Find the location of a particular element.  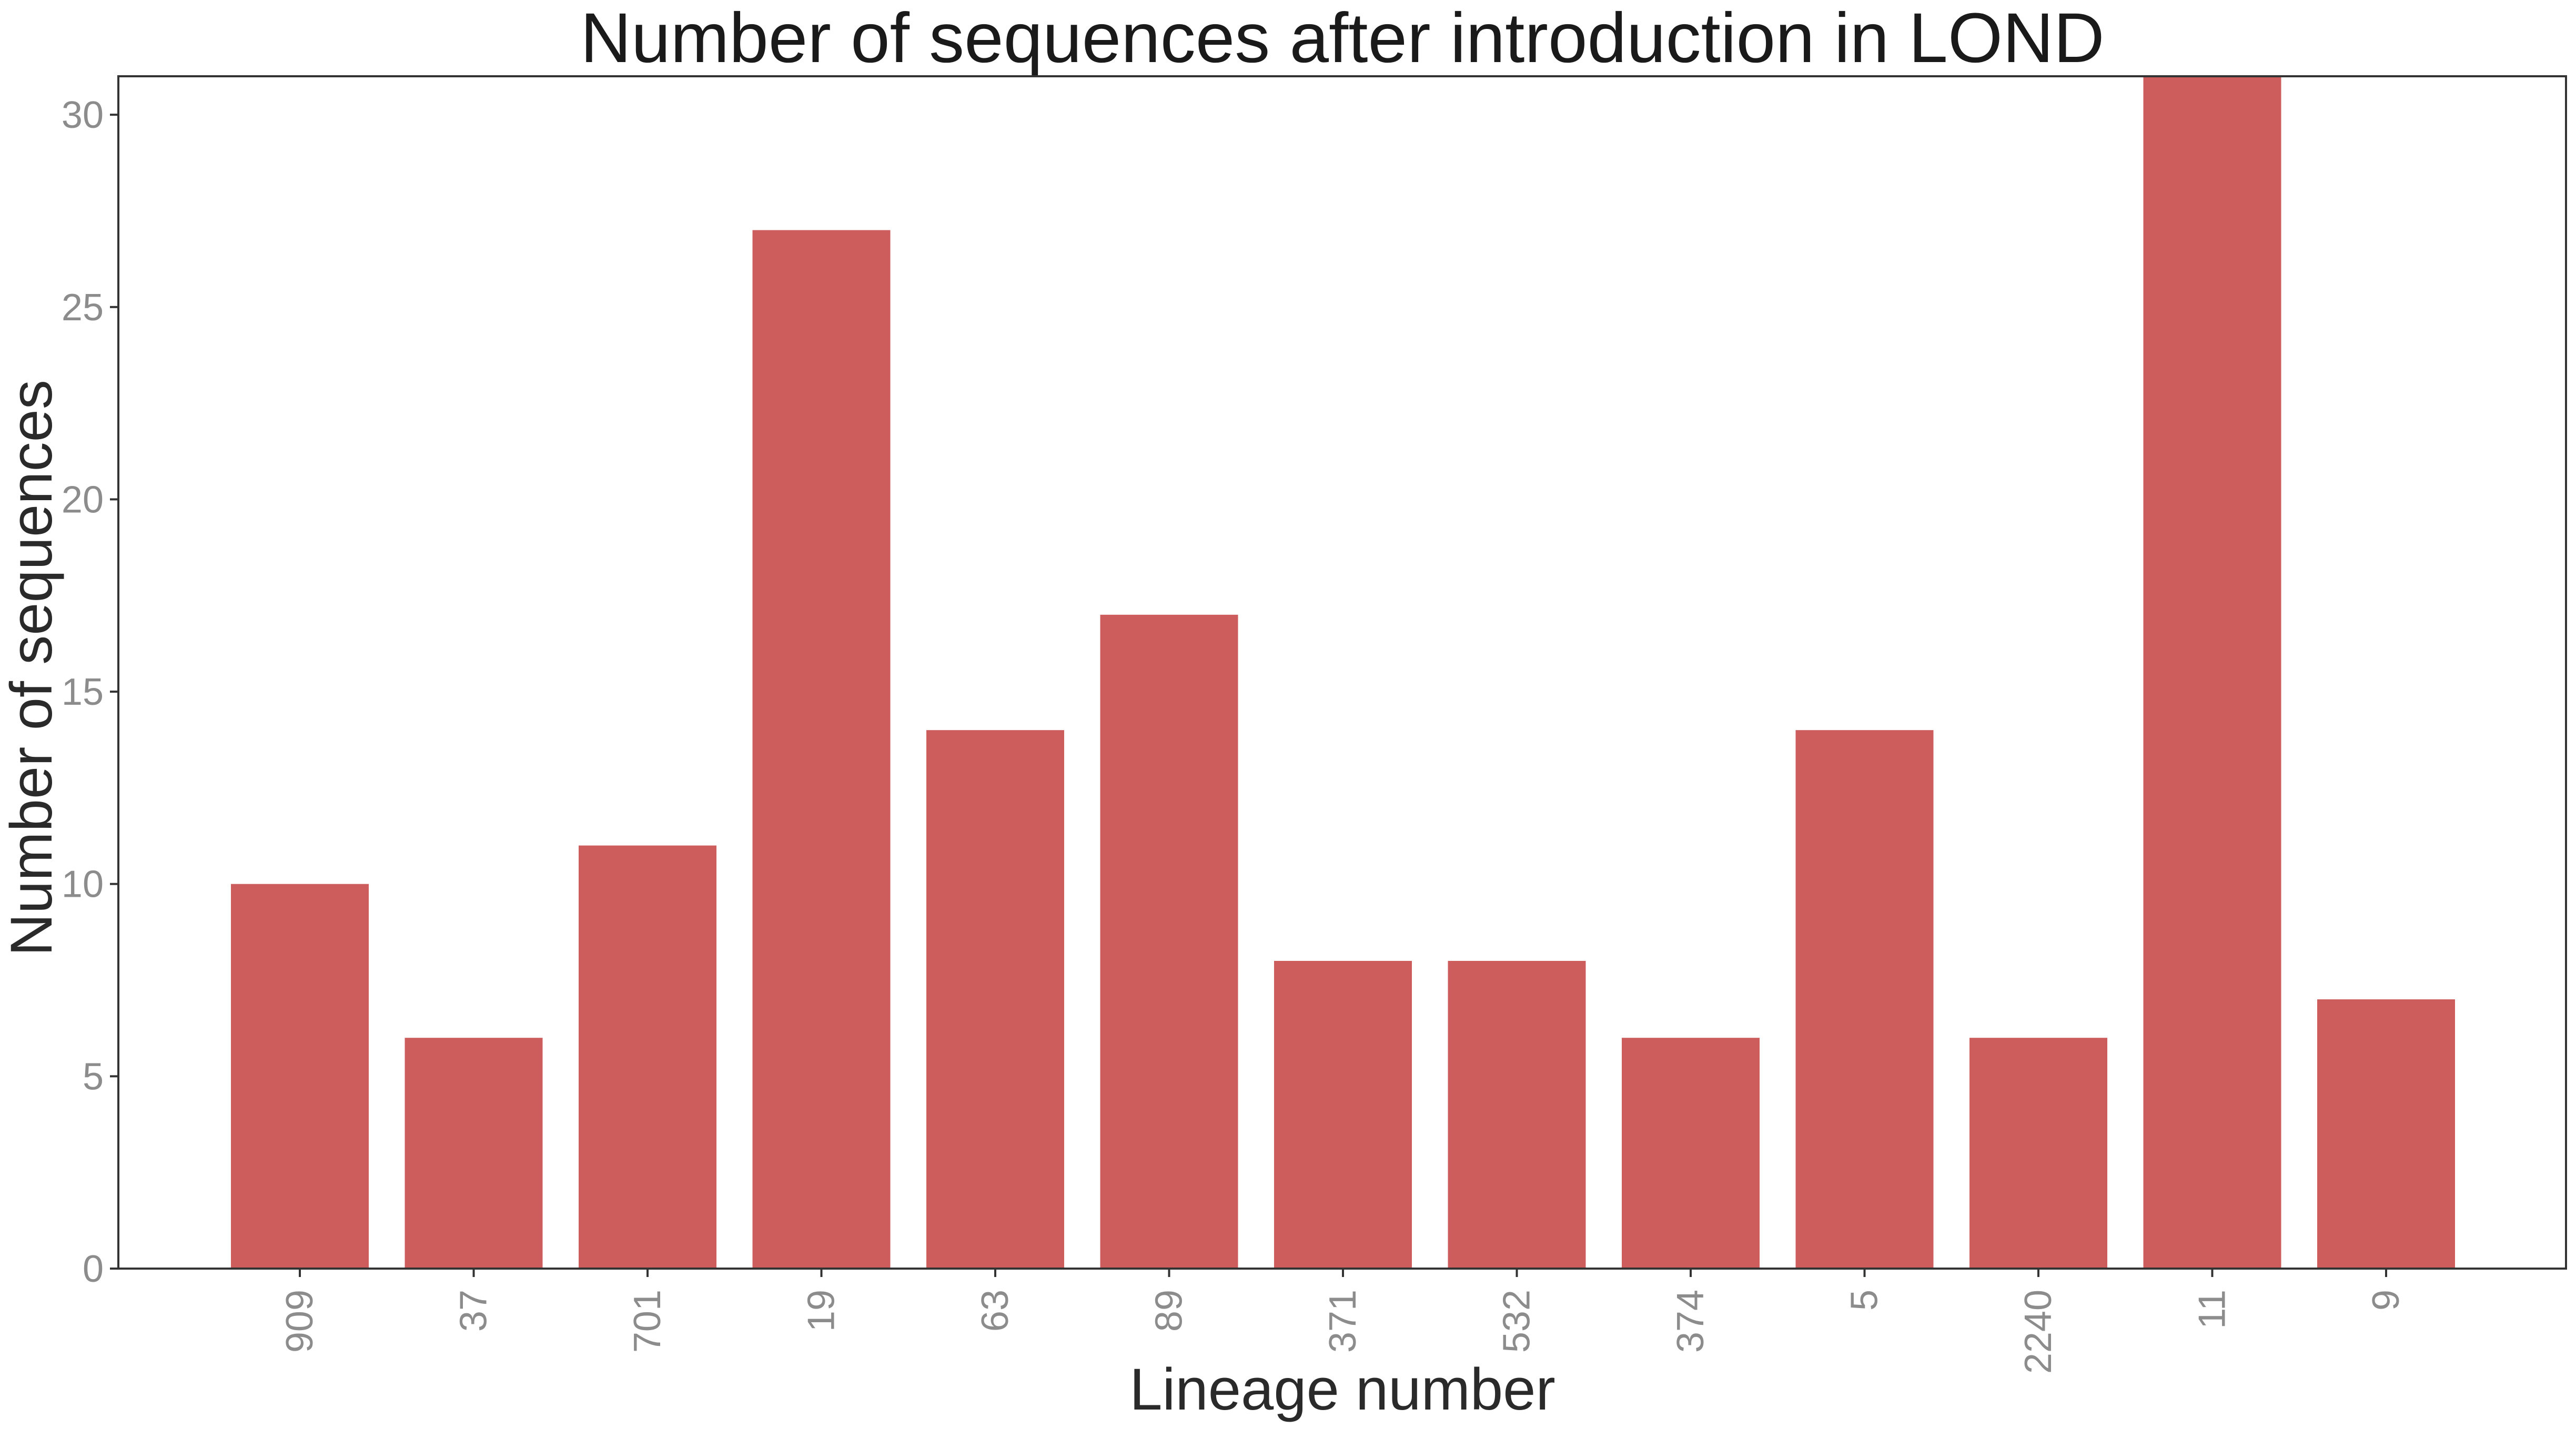

y-axis: 0 5 10 15 20 25 30 is located at coordinates (90, 692).